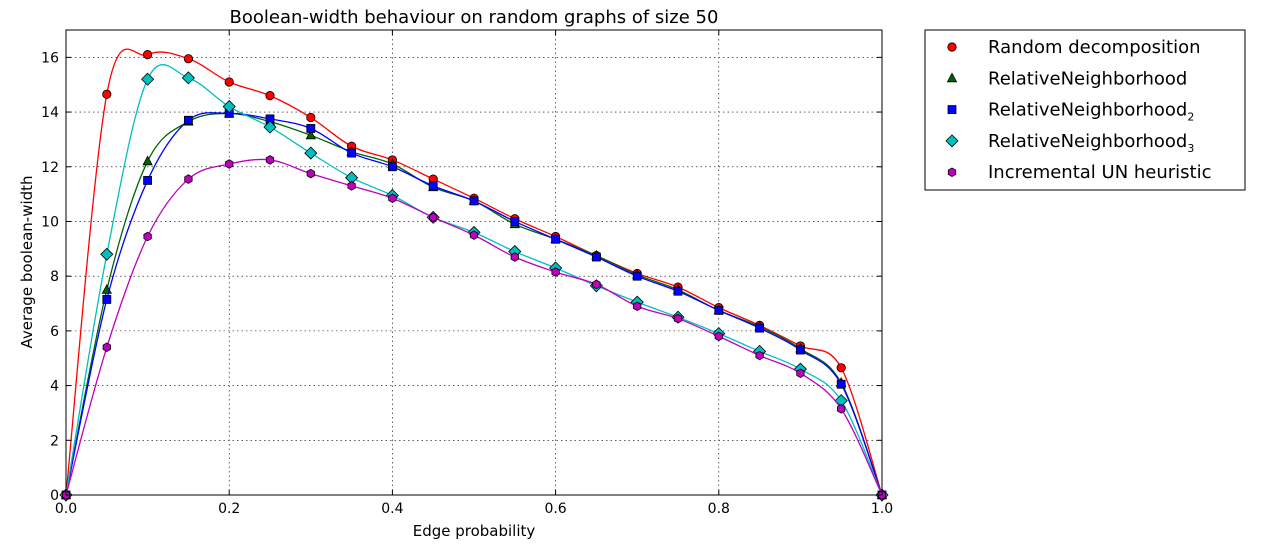 The height and width of the screenshot is (552, 1264). What do you see at coordinates (882, 509) in the screenshot?
I see `x-tick-label: 1.0` at bounding box center [882, 509].